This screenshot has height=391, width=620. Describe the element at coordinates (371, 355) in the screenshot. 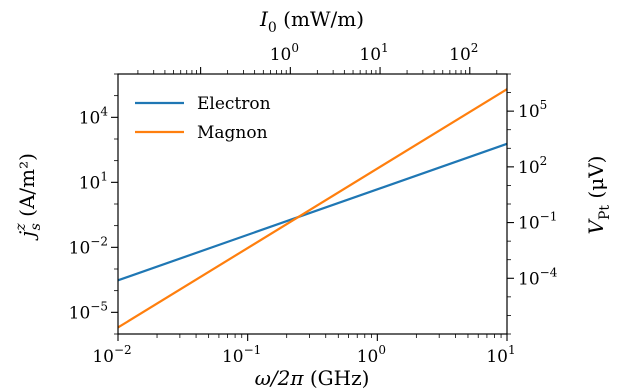

I see `x-tick-label: 10⁰` at that location.